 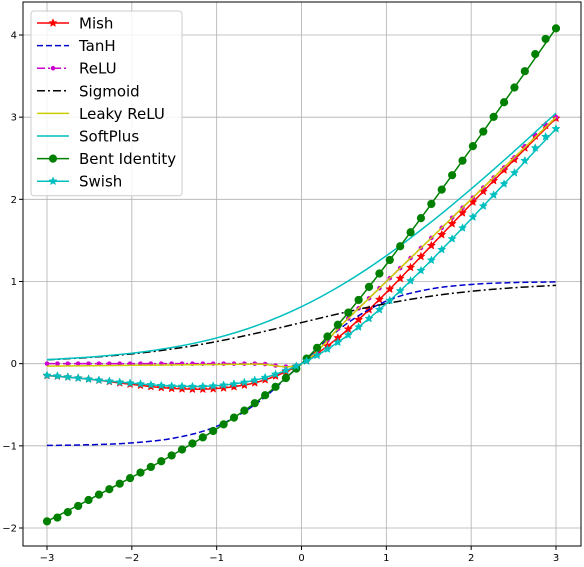 What do you see at coordinates (14, 364) in the screenshot?
I see `y-tick-label: 0` at bounding box center [14, 364].